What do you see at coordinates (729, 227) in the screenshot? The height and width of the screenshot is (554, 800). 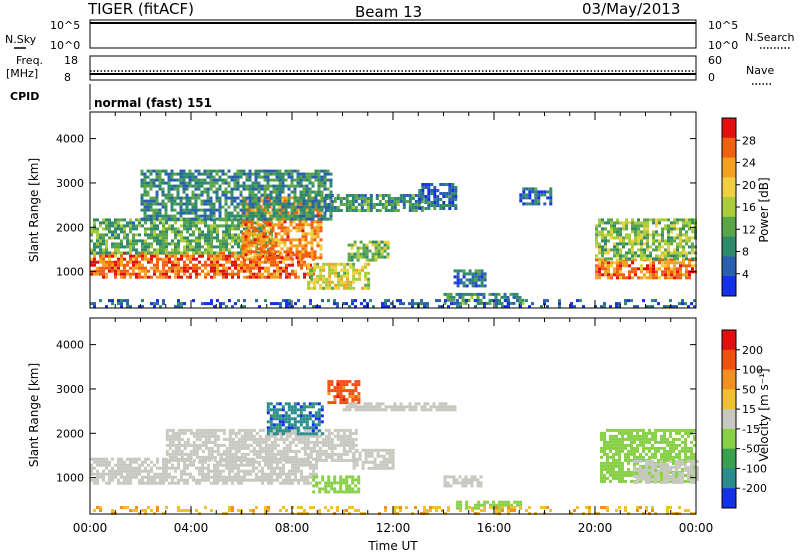 I see `colorbar-segment` at bounding box center [729, 227].